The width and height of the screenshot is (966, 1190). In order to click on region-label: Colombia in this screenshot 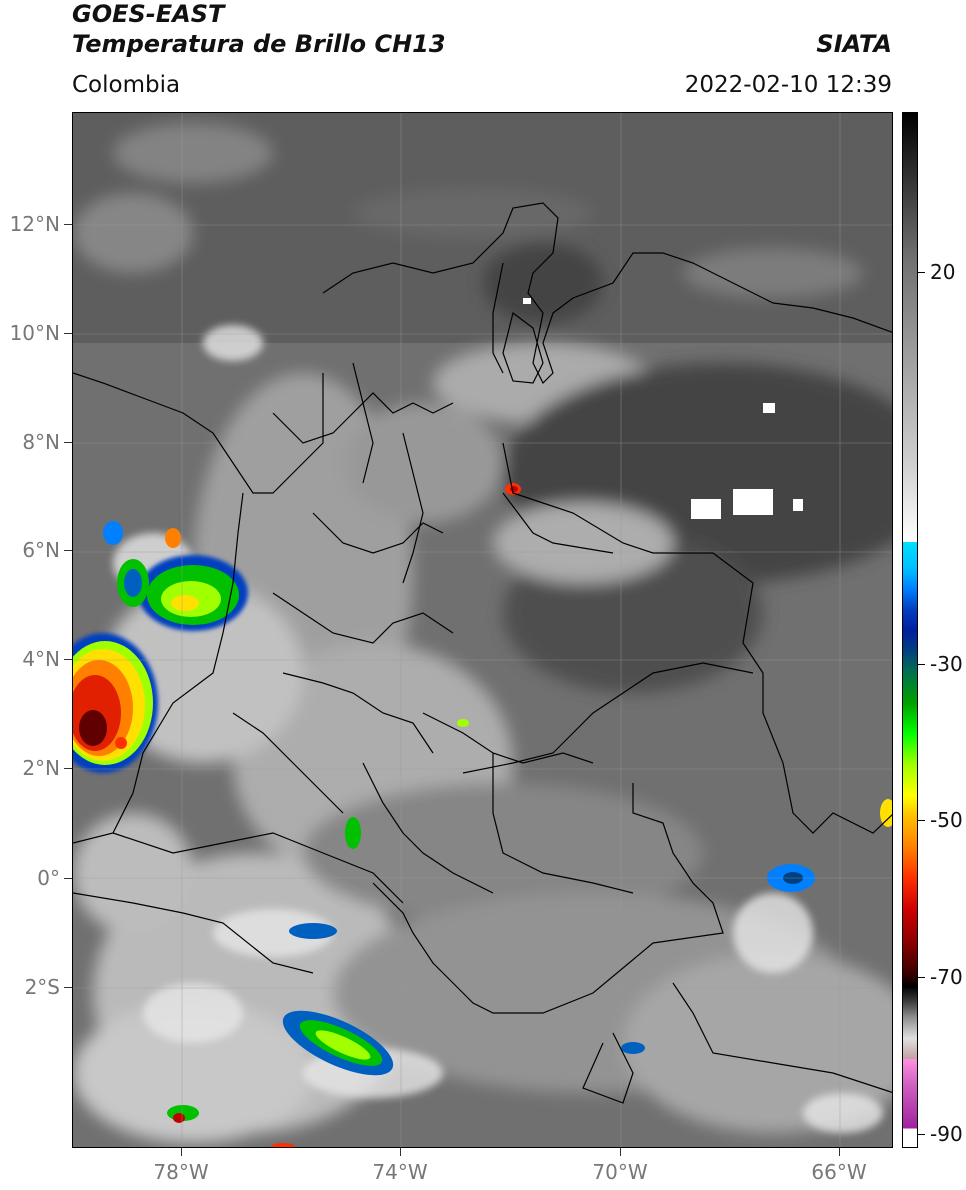, I will do `click(126, 85)`.